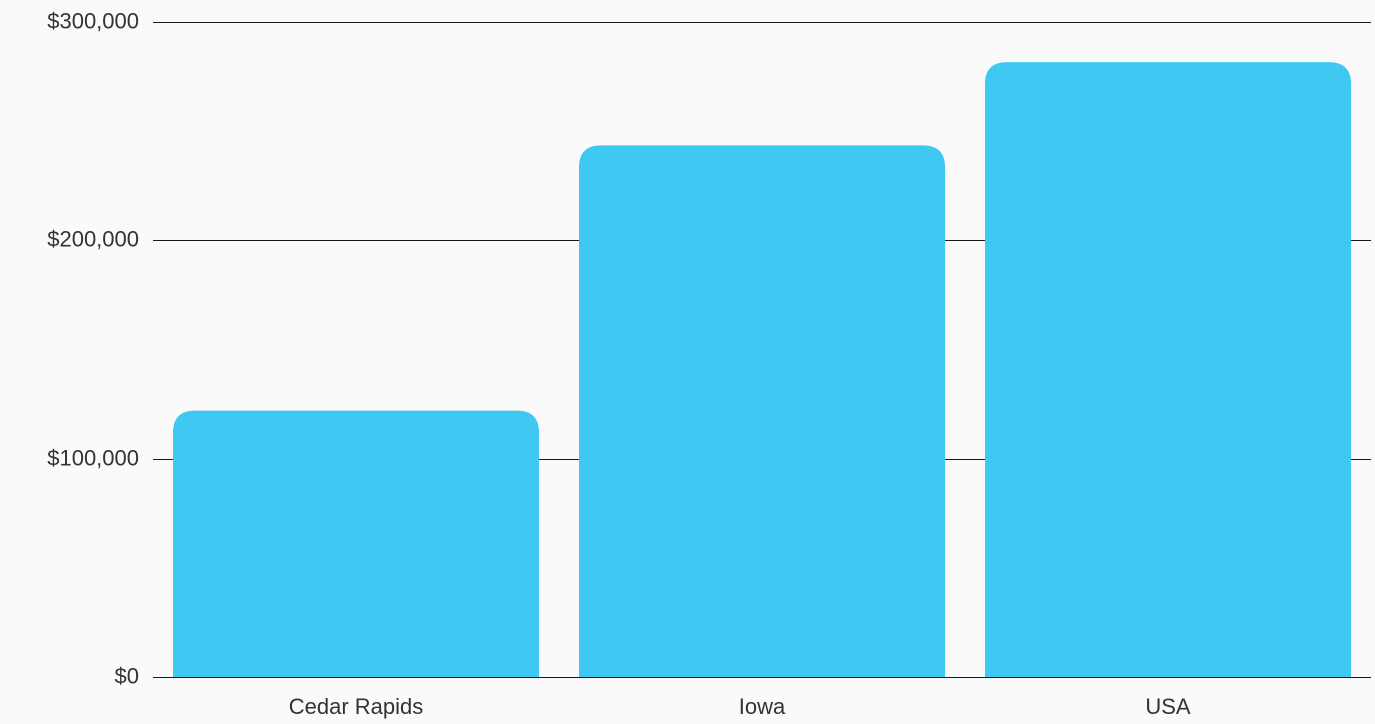 This screenshot has height=724, width=1375. Describe the element at coordinates (356, 706) in the screenshot. I see `x-tick-label-0: Cedar Rapids` at that location.